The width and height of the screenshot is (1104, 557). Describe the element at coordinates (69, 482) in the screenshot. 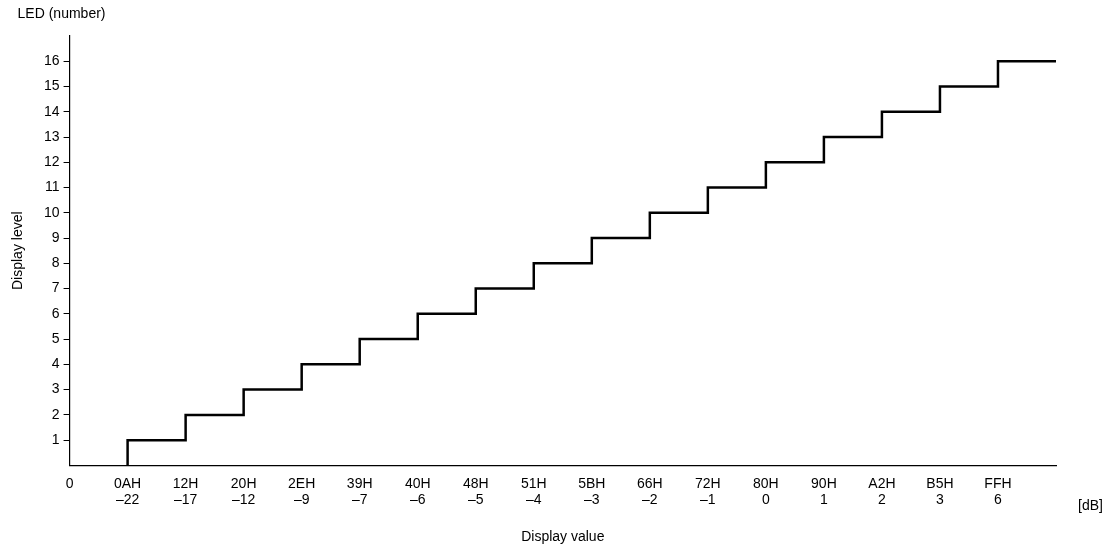

I see `x-tick-label: 0` at that location.